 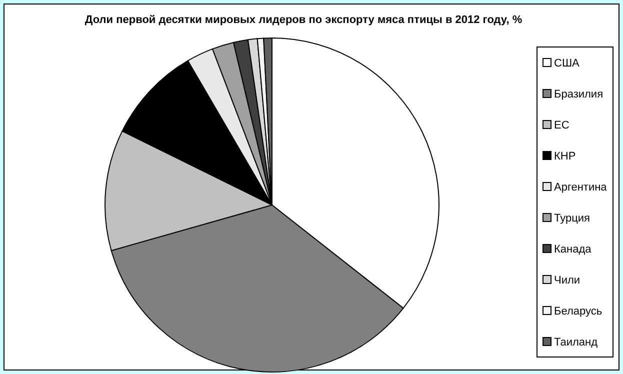 What do you see at coordinates (562, 126) in the screenshot?
I see `legend-label: ЕС` at bounding box center [562, 126].